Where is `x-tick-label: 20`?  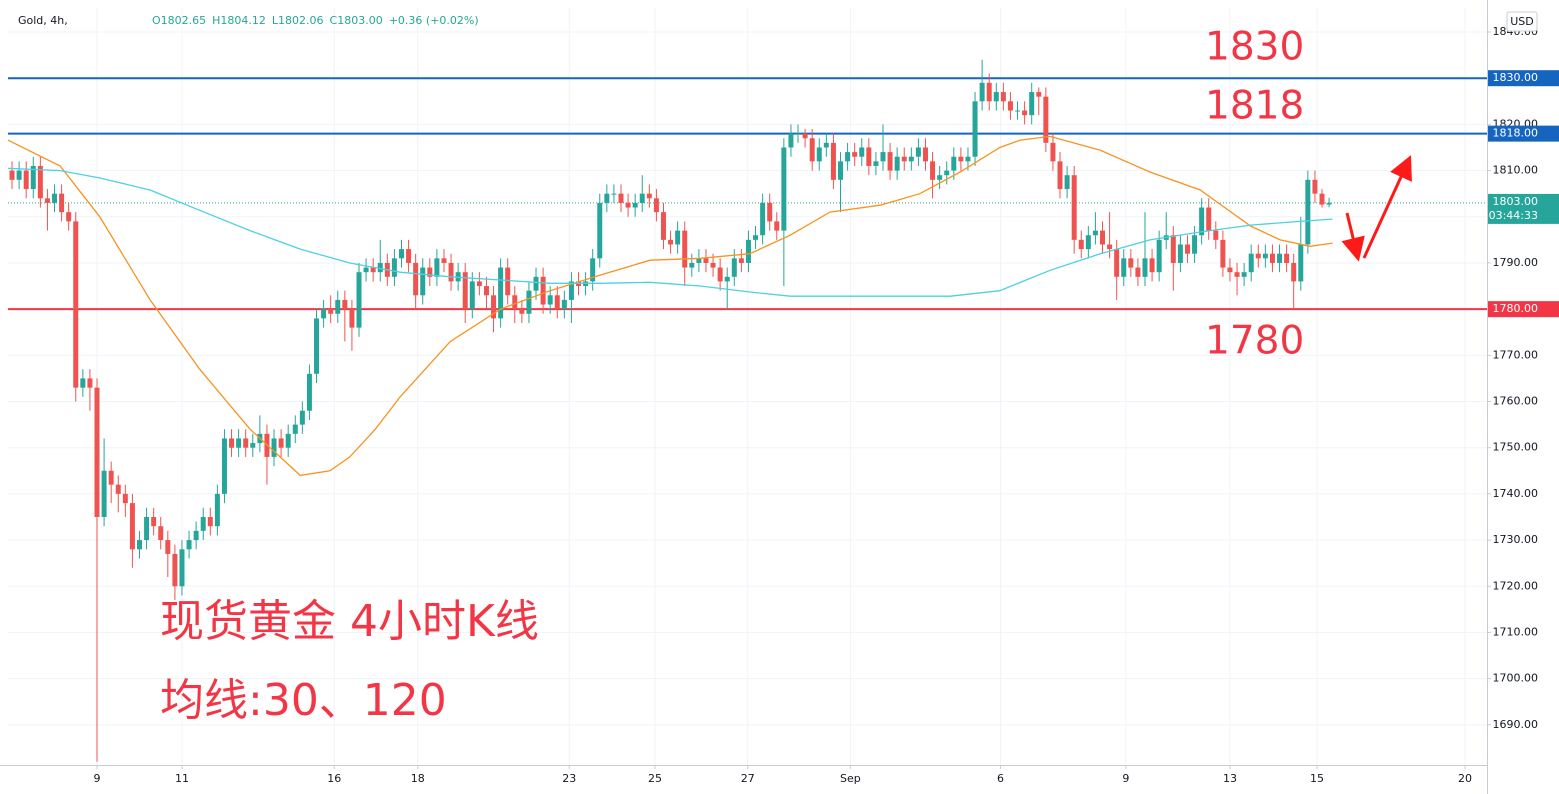
x-tick-label: 20 is located at coordinates (1465, 778).